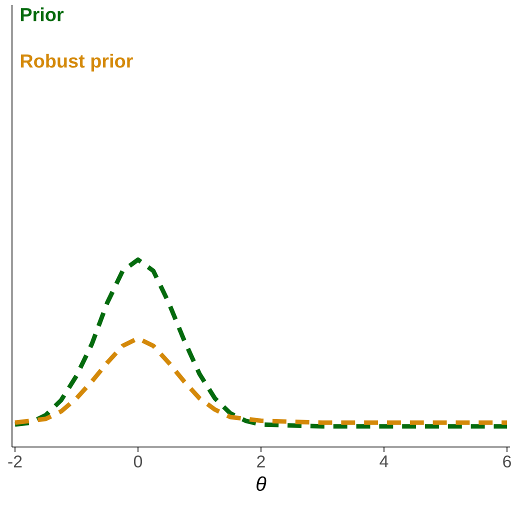 The width and height of the screenshot is (512, 510). What do you see at coordinates (42, 14) in the screenshot?
I see `text: Prior` at bounding box center [42, 14].